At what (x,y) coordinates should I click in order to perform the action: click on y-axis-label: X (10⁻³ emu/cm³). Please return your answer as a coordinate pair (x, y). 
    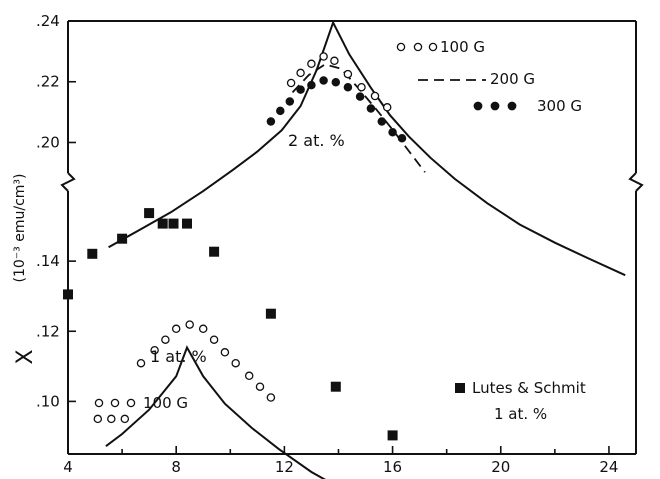
    Looking at the image, I should click on (25, 269).